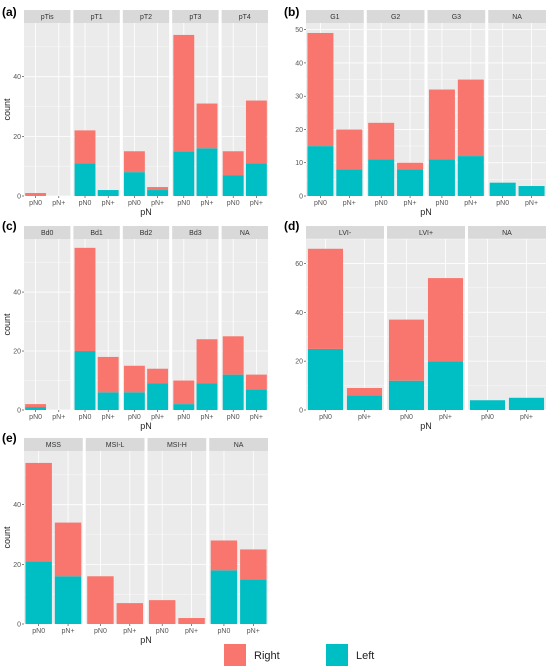 The image size is (550, 670). Describe the element at coordinates (96, 108) in the screenshot. I see `facet-pt1: pT1 pN0 pN+` at that location.